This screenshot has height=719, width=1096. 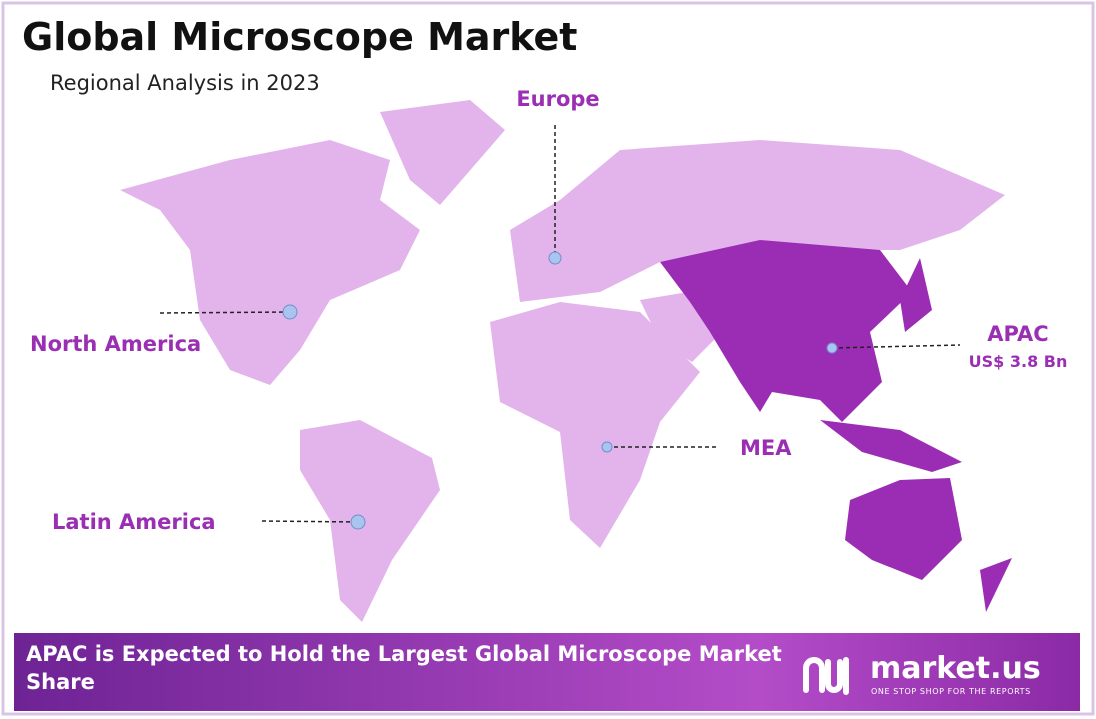 I want to click on greenland, so click(x=442, y=152).